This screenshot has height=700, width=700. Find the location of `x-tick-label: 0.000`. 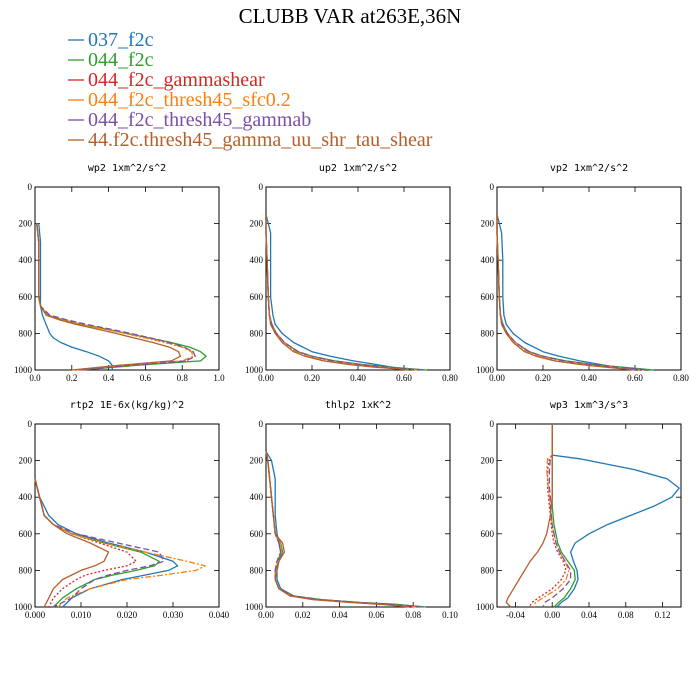

x-tick-label: 0.000 is located at coordinates (35, 615).